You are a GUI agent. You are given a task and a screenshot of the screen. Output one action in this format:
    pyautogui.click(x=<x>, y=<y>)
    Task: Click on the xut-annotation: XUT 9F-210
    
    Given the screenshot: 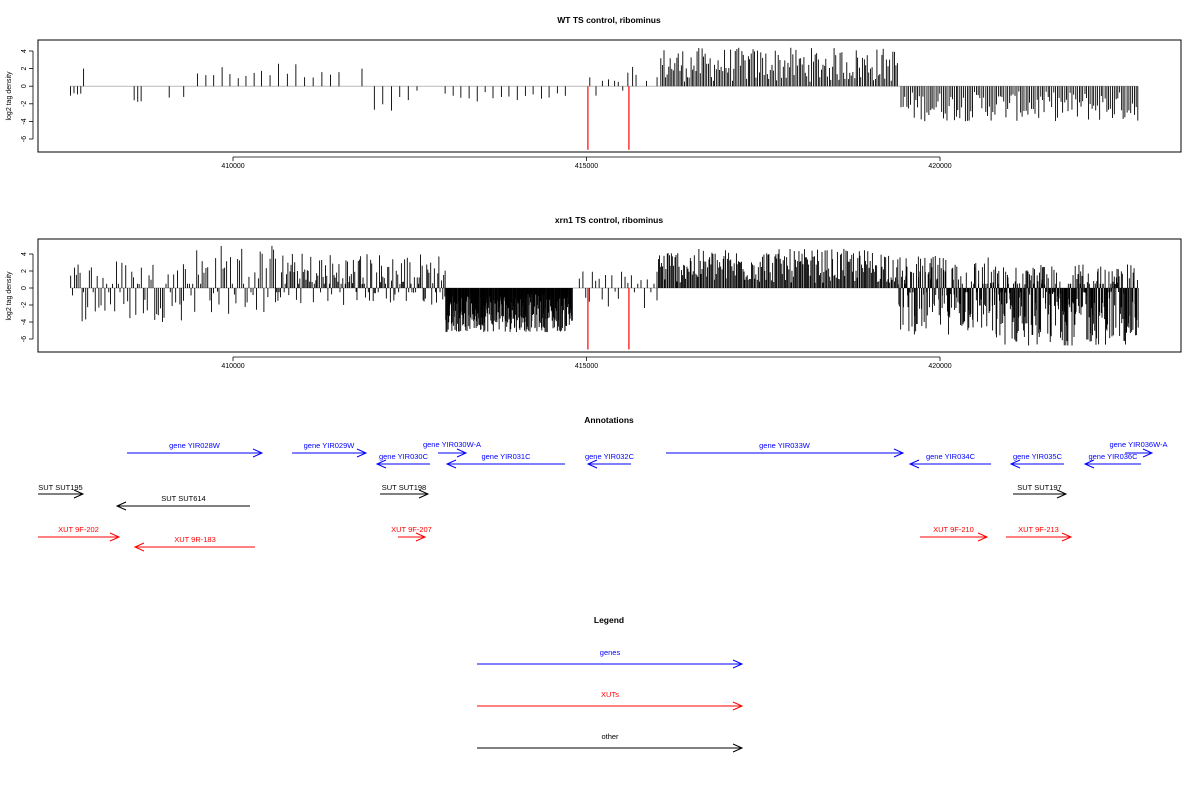 What is the action you would take?
    pyautogui.click(x=954, y=533)
    